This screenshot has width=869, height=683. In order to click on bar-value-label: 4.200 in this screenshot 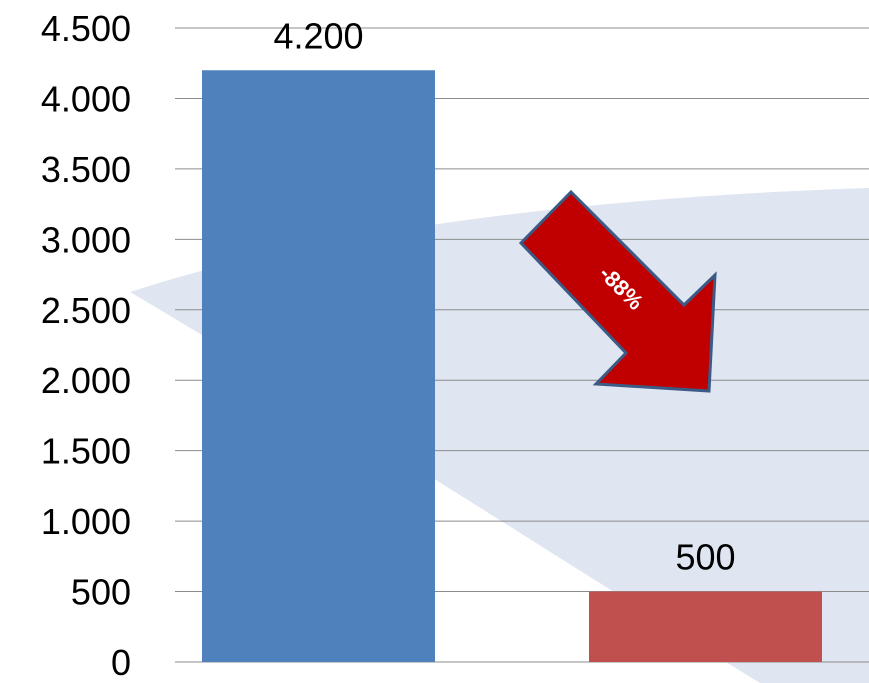, I will do `click(318, 35)`.